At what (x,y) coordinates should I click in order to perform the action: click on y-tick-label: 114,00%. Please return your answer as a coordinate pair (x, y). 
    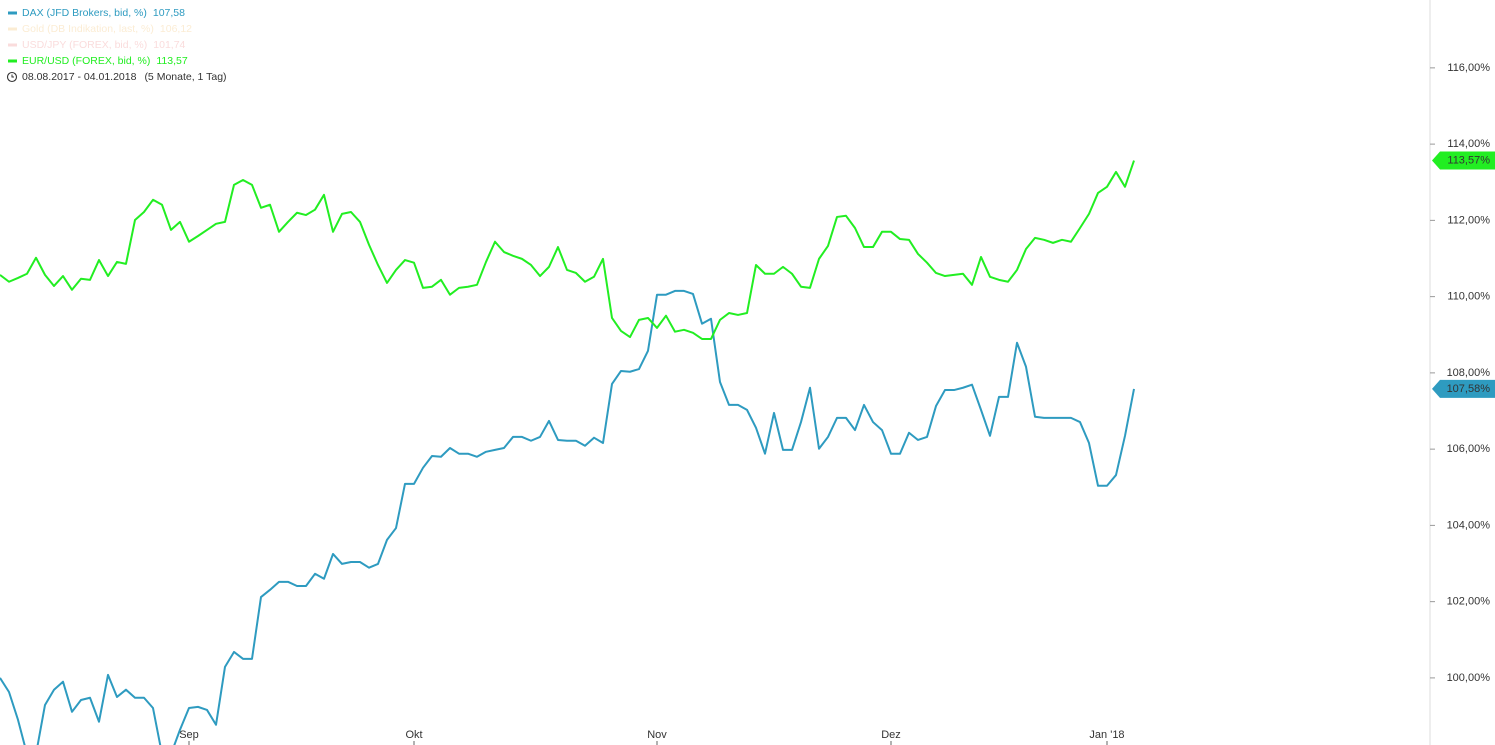
    Looking at the image, I should click on (1468, 144).